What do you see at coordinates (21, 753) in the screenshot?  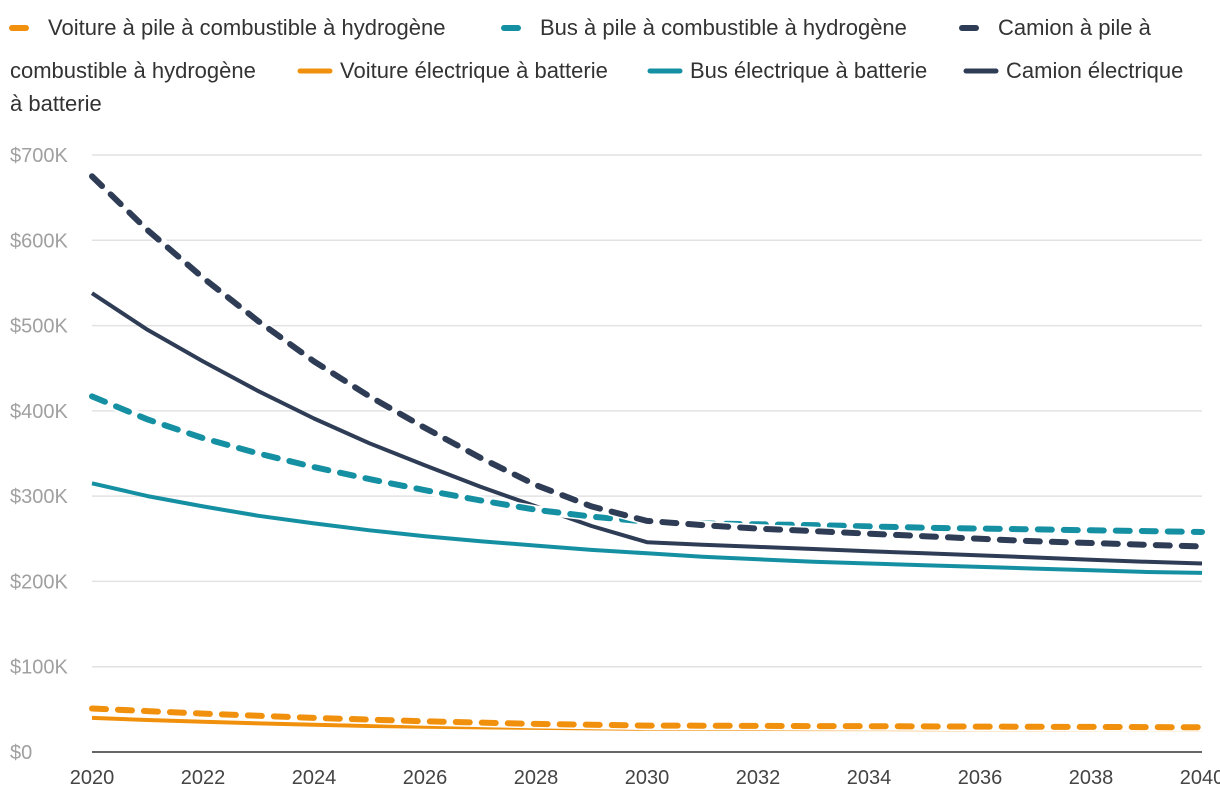 I see `y-tick-label: $0` at bounding box center [21, 753].